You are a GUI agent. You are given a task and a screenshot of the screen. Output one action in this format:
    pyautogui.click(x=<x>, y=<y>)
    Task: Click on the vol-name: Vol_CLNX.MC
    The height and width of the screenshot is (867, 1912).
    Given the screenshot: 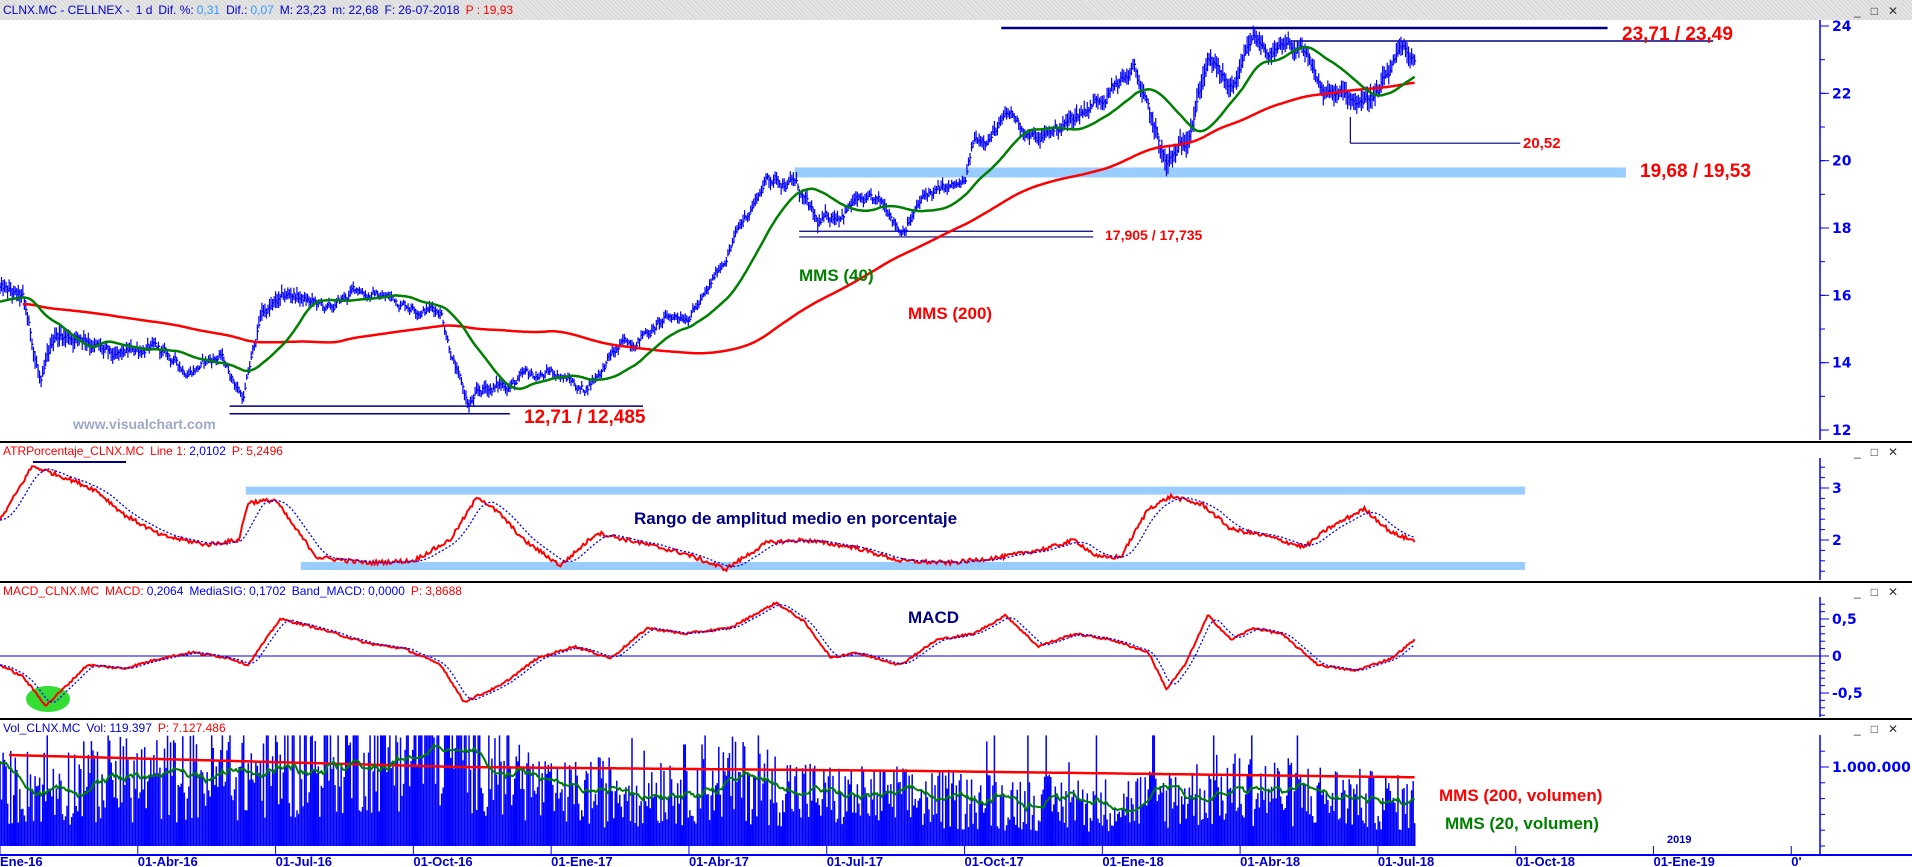 What is the action you would take?
    pyautogui.click(x=42, y=728)
    